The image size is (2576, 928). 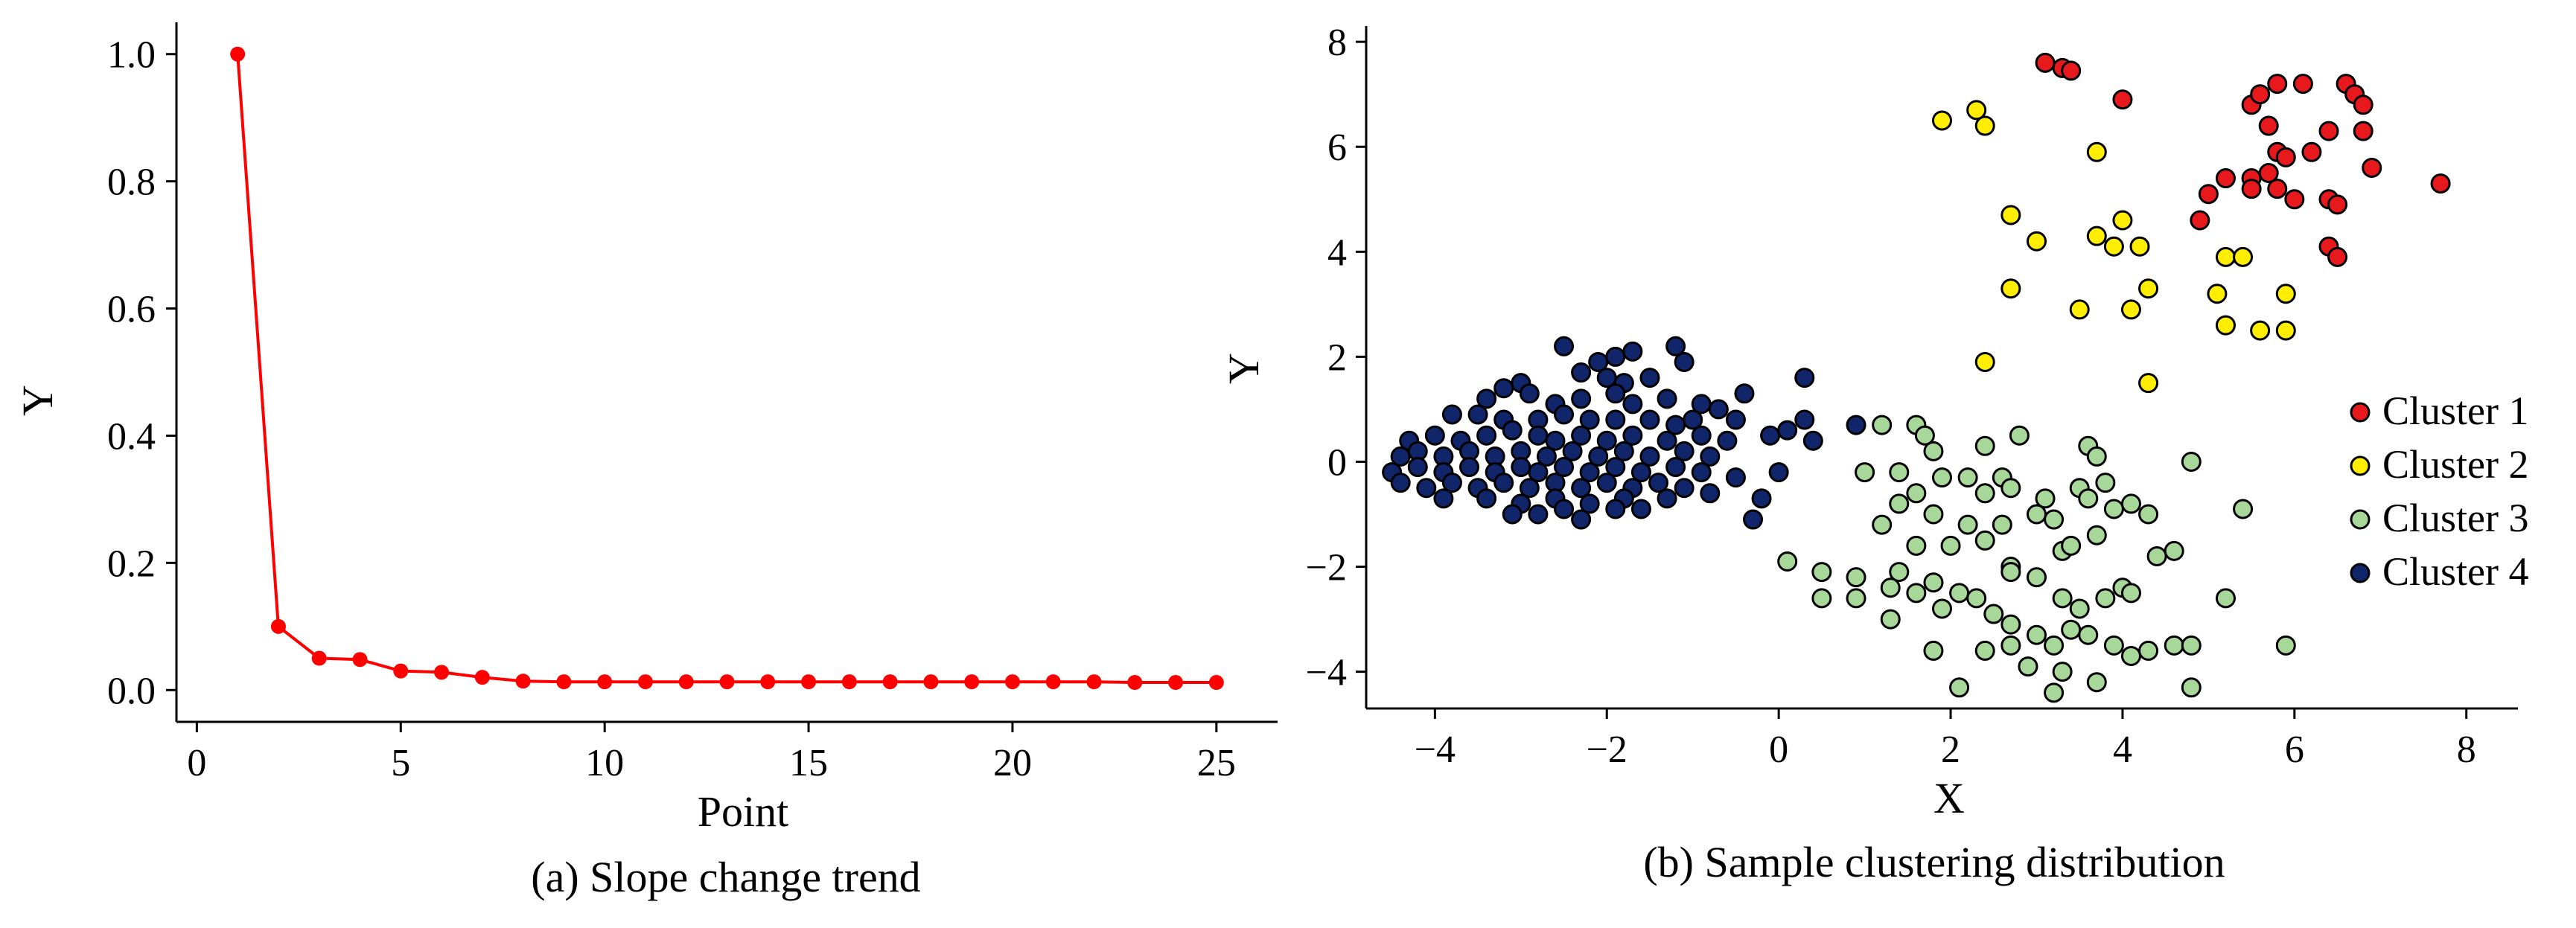 I want to click on legend-label-cluster-2: Cluster 2, so click(x=2455, y=464).